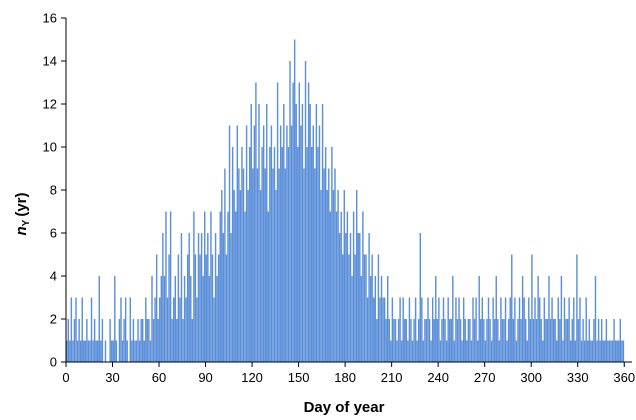 Image resolution: width=636 pixels, height=420 pixels. Describe the element at coordinates (252, 377) in the screenshot. I see `x-tick-label: 120` at that location.